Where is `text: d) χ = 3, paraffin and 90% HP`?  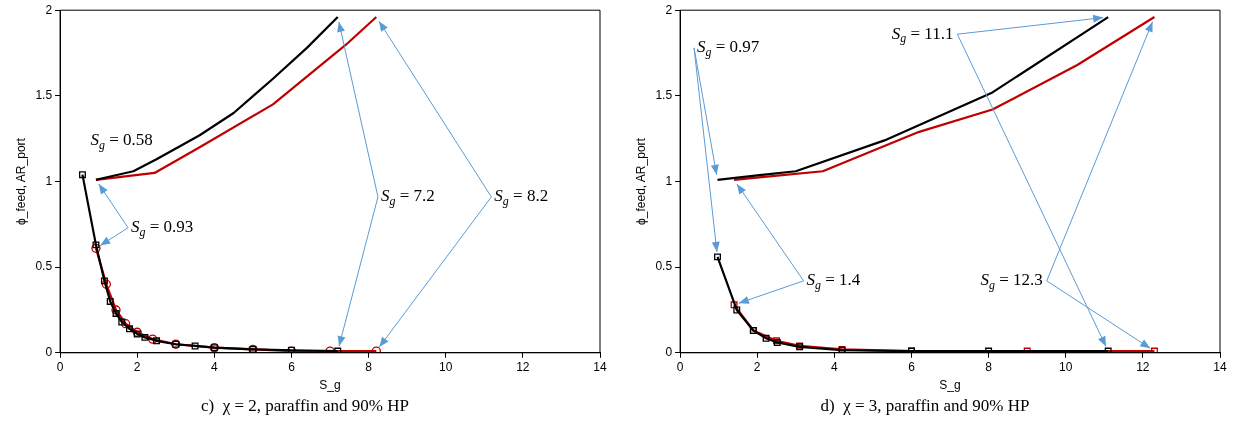 text: d) χ = 3, paraffin and 90% HP is located at coordinates (925, 406).